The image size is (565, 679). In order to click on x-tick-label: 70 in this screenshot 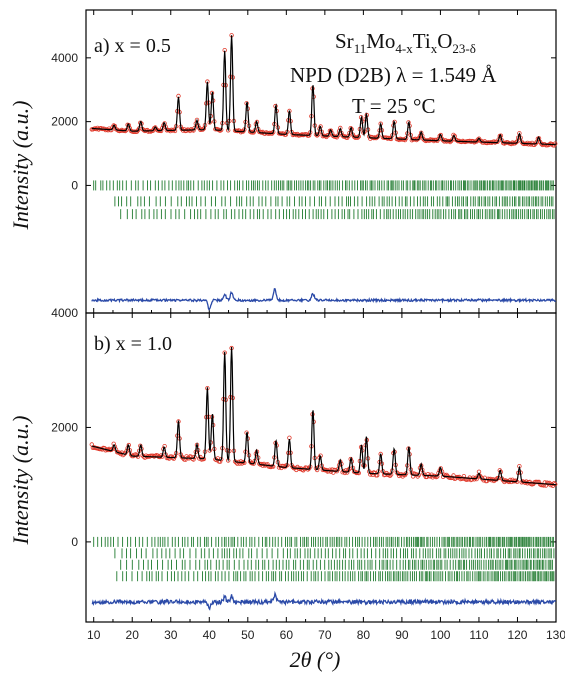, I will do `click(325, 635)`.